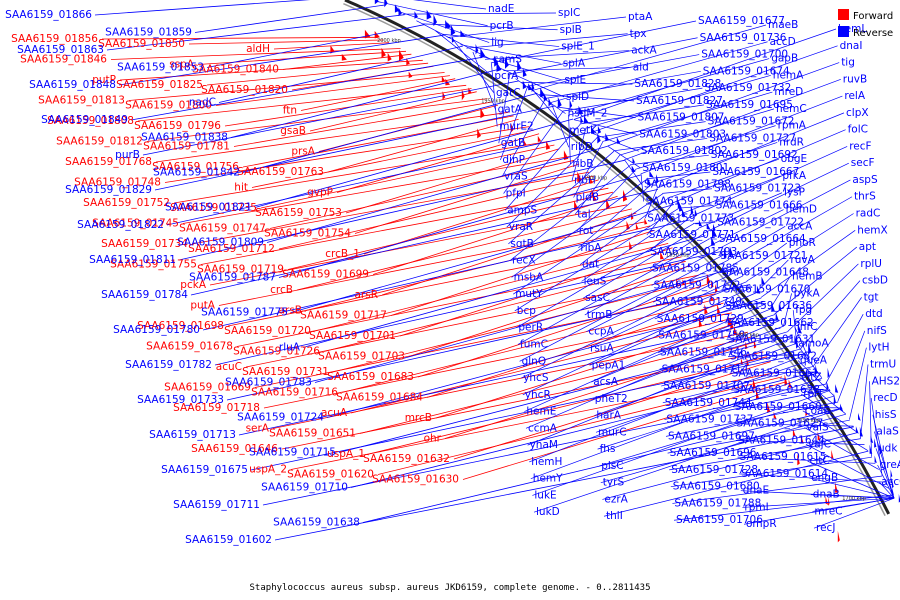  I want to click on reverse-gene-label: hemD, so click(801, 210).